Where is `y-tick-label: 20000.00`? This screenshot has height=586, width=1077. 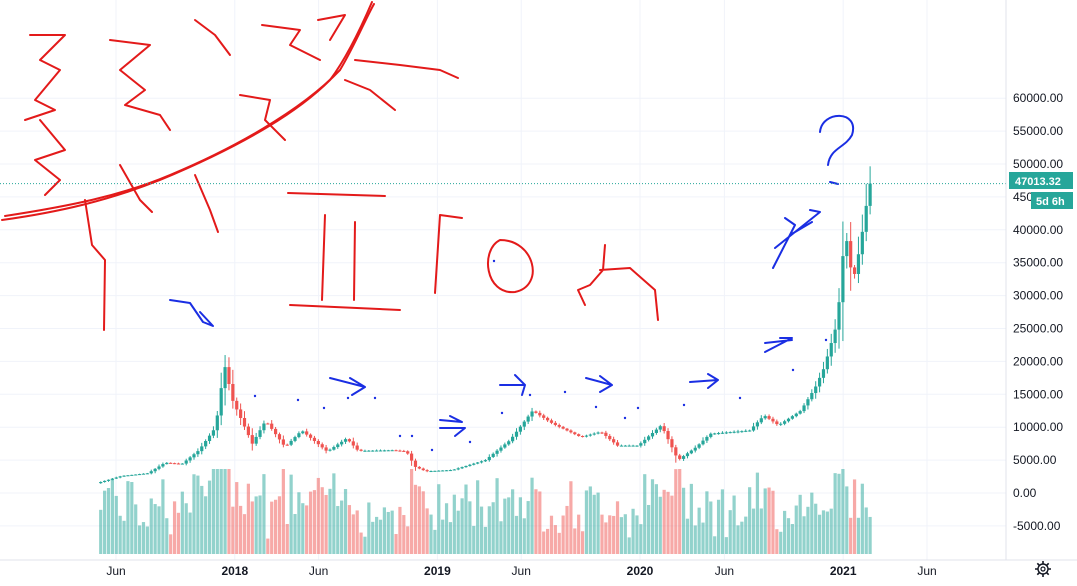
y-tick-label: 20000.00 is located at coordinates (1038, 361).